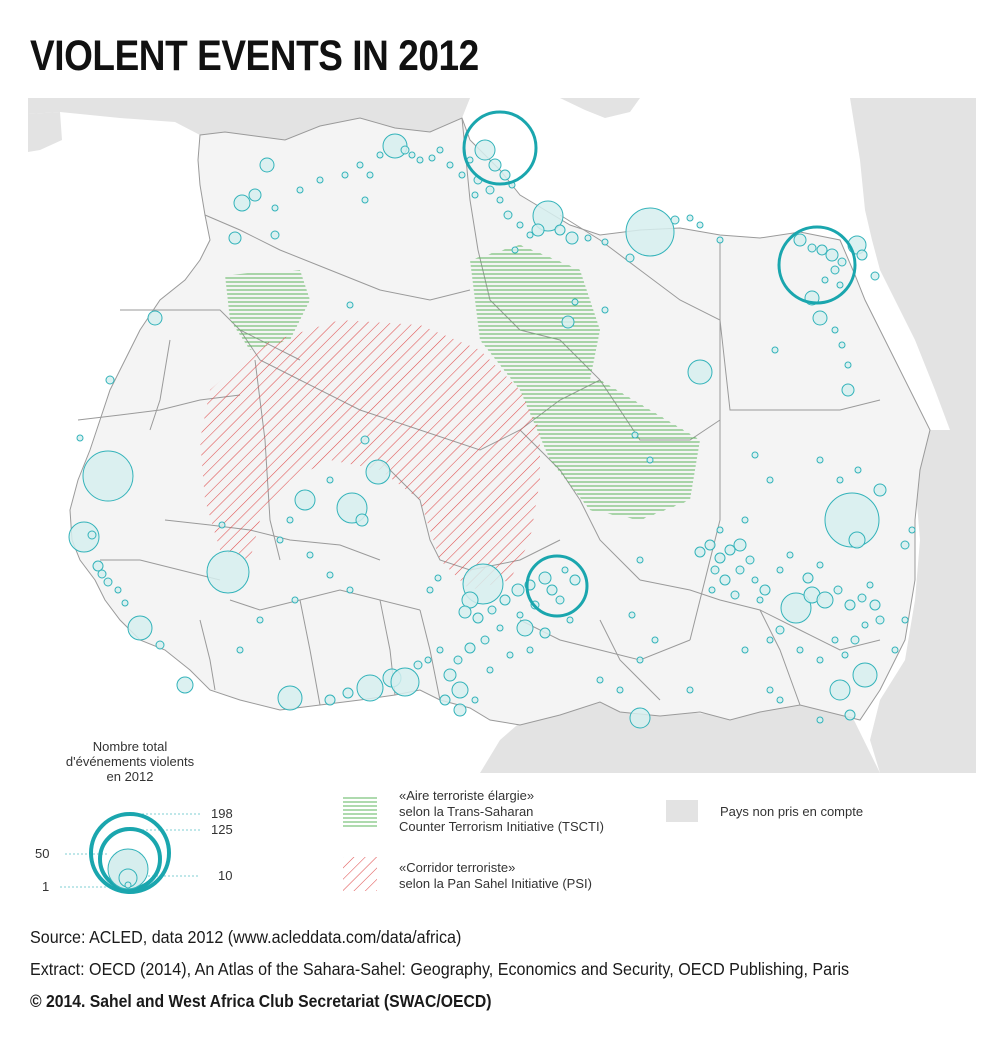 This screenshot has height=1051, width=1000. Describe the element at coordinates (792, 811) in the screenshot. I see `excluded-legend-label: Pays non pris en compte` at that location.